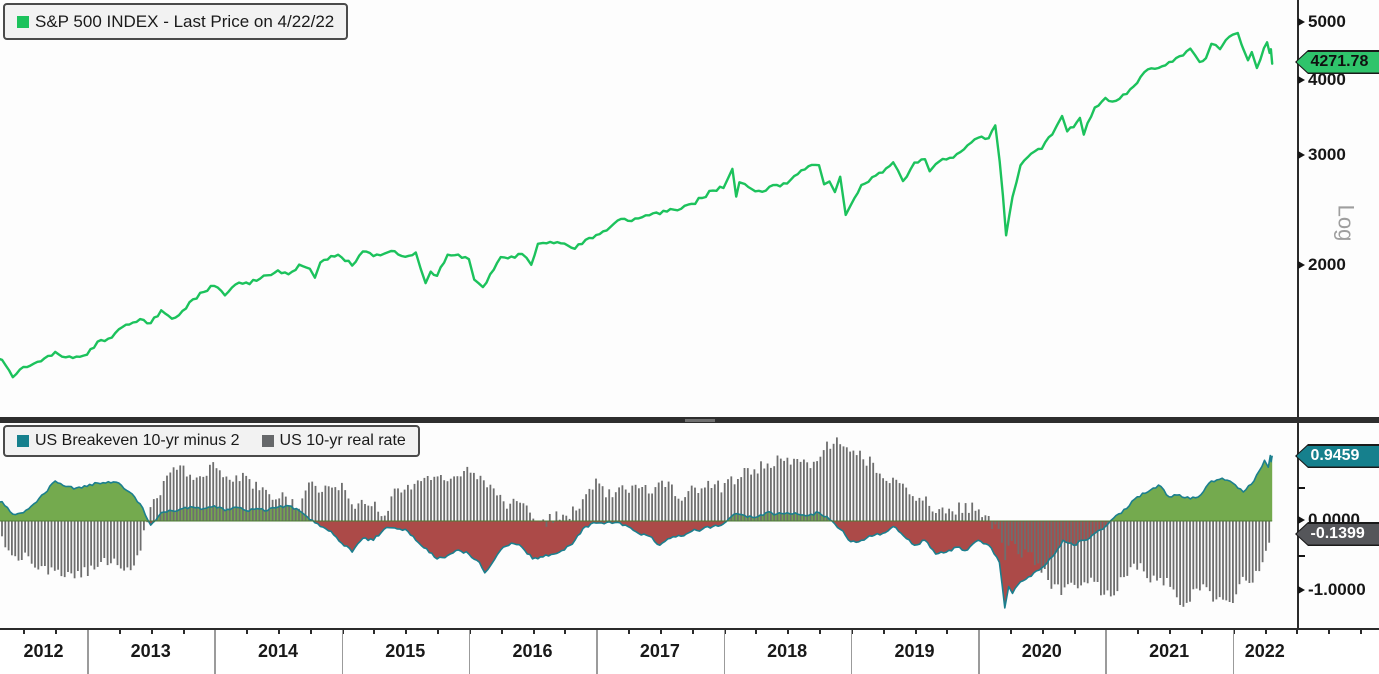  I want to click on price-tick-4000: 4000, so click(1327, 79).